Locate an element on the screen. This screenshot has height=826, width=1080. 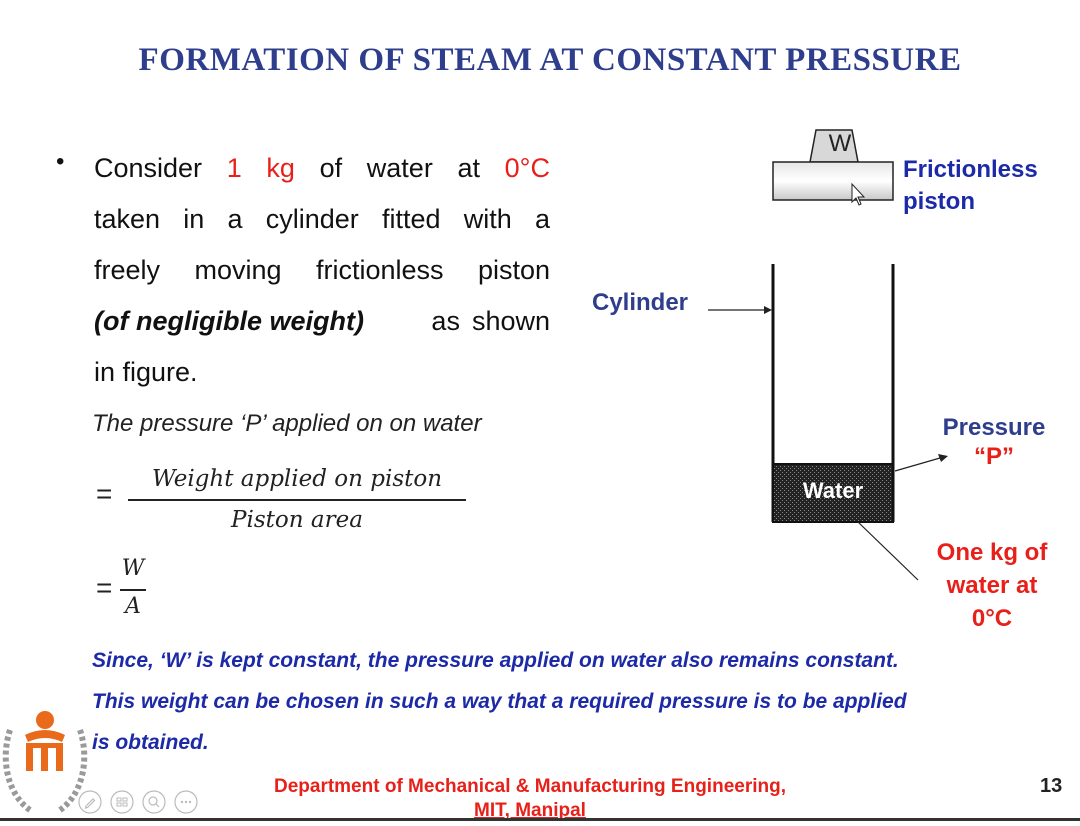
note-line: is obtained. is located at coordinates (150, 742).